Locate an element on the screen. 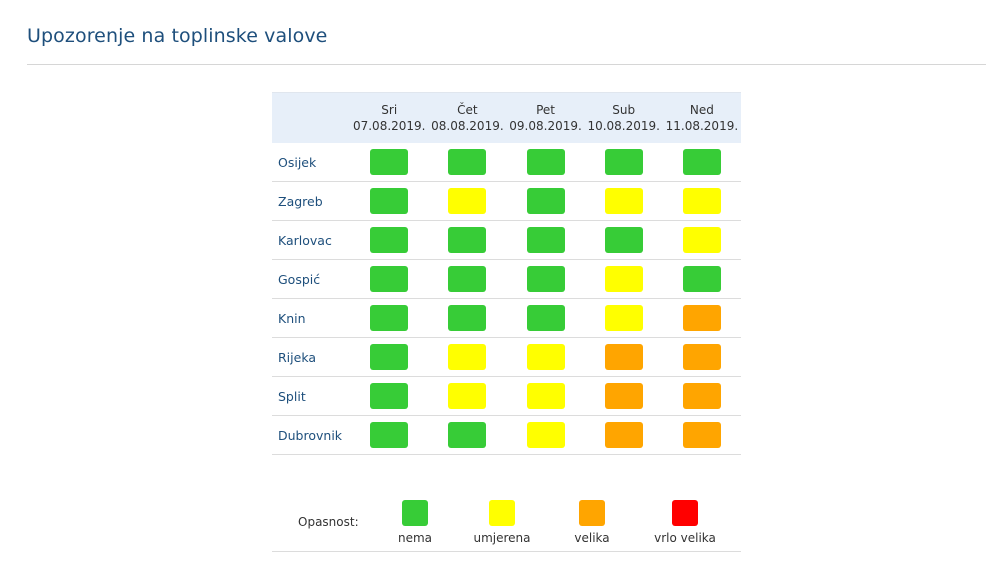  page-title: Upozorenje na toplinske valove is located at coordinates (177, 36).